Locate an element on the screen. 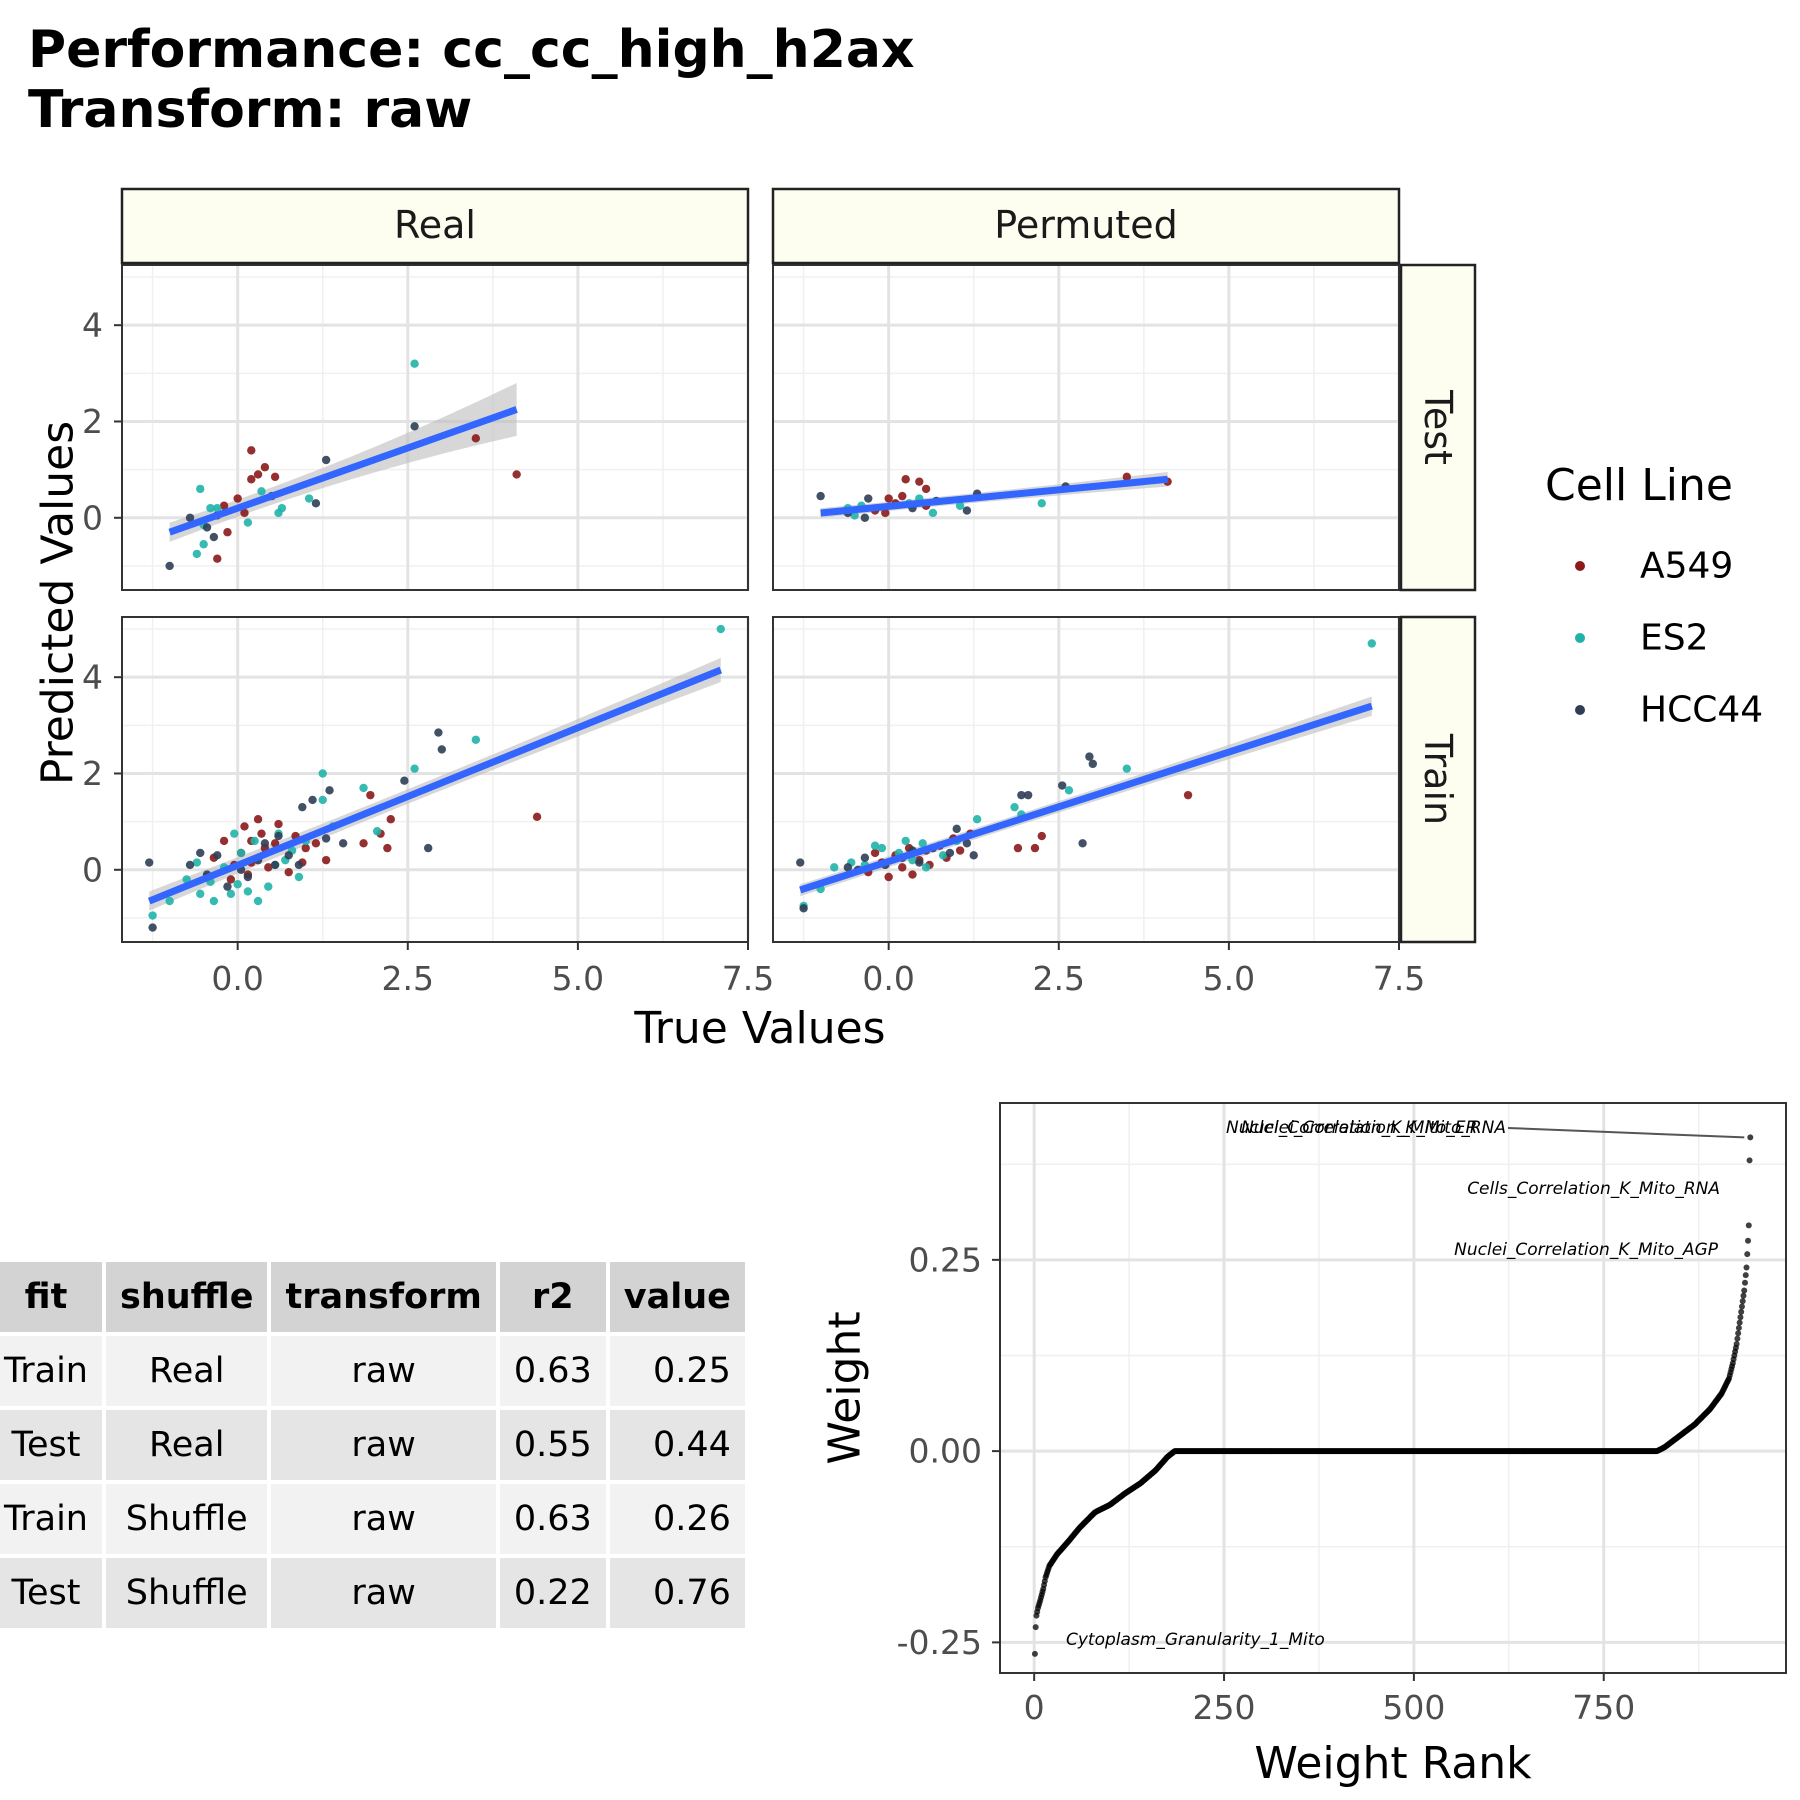 The image size is (1800, 1800). x-axis-title: True Values is located at coordinates (759, 1028).